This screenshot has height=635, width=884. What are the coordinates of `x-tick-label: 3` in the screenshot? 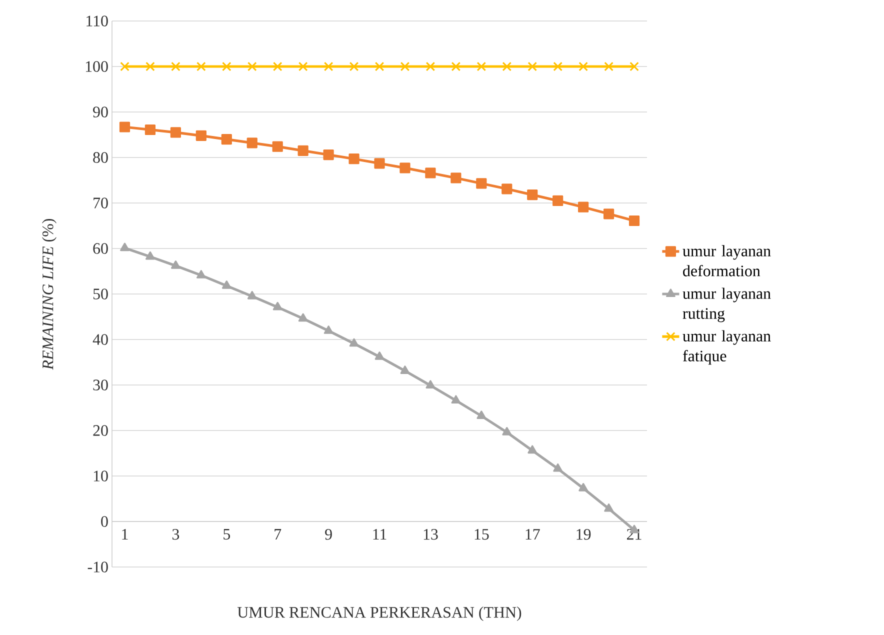 It's located at (176, 534).